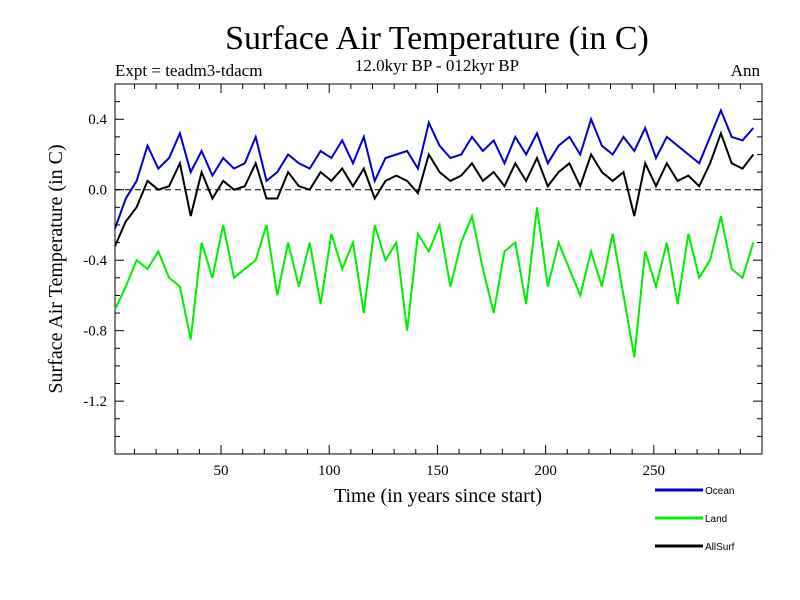  What do you see at coordinates (188, 70) in the screenshot?
I see `experiment-label: Expt = teadm3-tdacm` at bounding box center [188, 70].